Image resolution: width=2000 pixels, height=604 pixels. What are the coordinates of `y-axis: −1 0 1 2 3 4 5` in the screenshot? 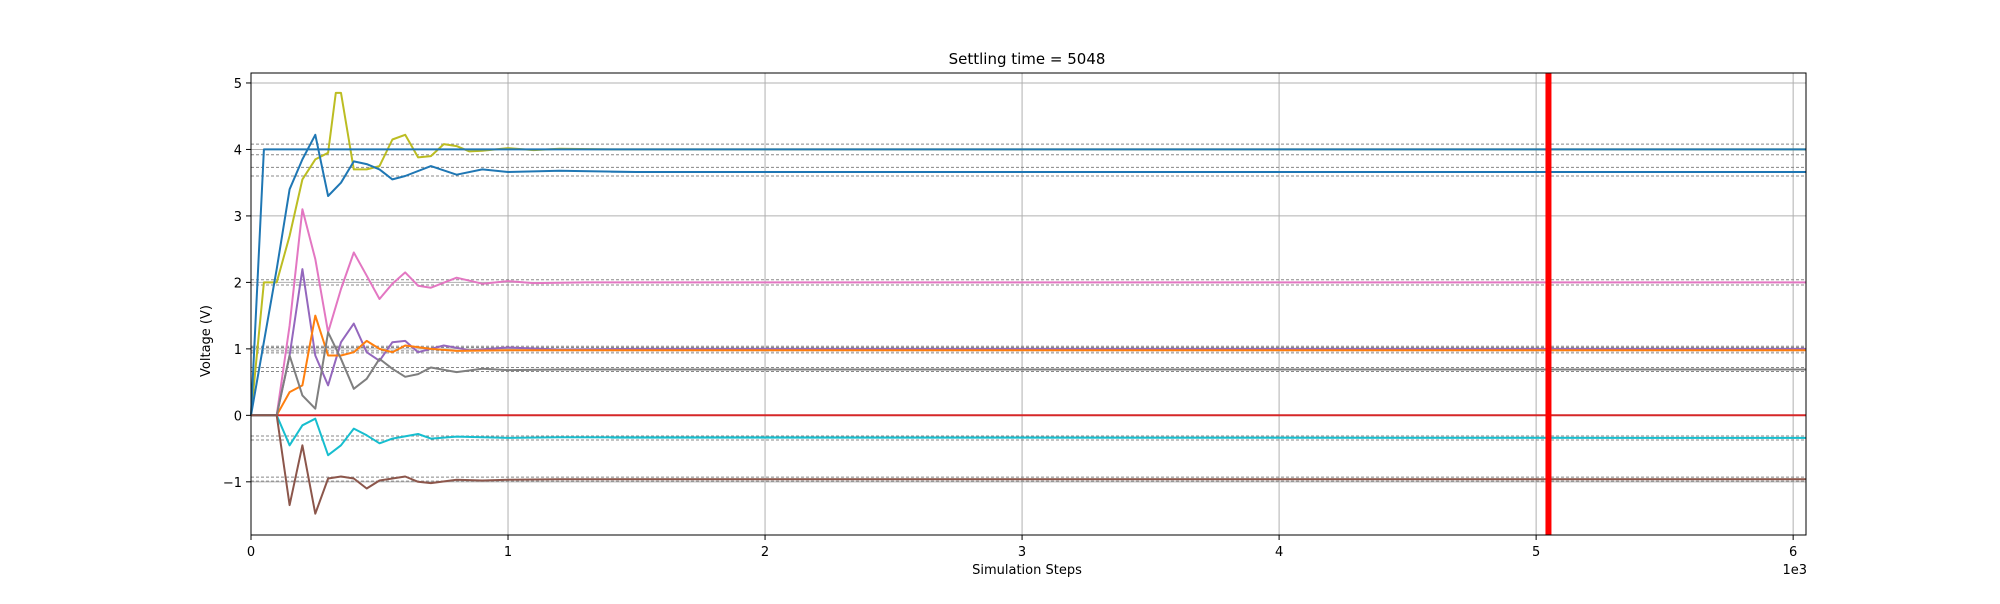 It's located at (237, 284).